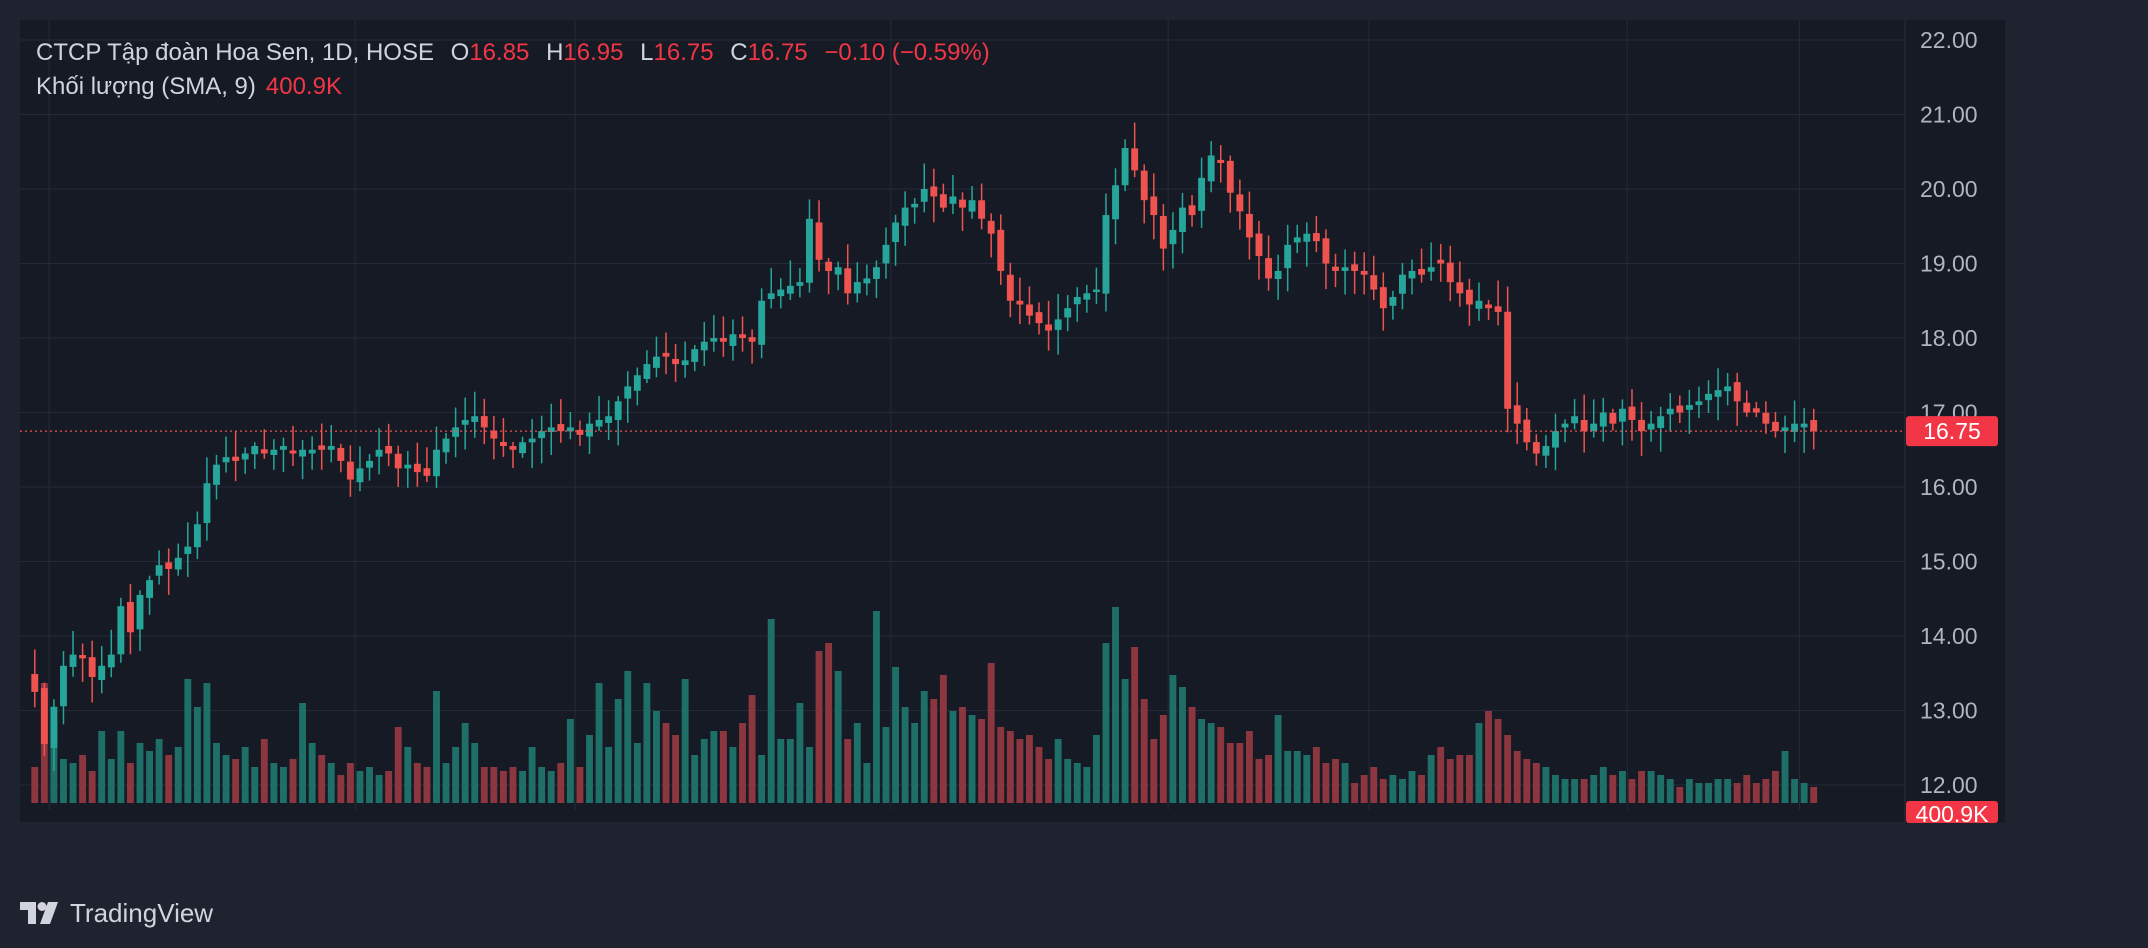 The image size is (2148, 948). Describe the element at coordinates (1173, 822) in the screenshot. I see `time-tick-label: Tháng 9` at that location.